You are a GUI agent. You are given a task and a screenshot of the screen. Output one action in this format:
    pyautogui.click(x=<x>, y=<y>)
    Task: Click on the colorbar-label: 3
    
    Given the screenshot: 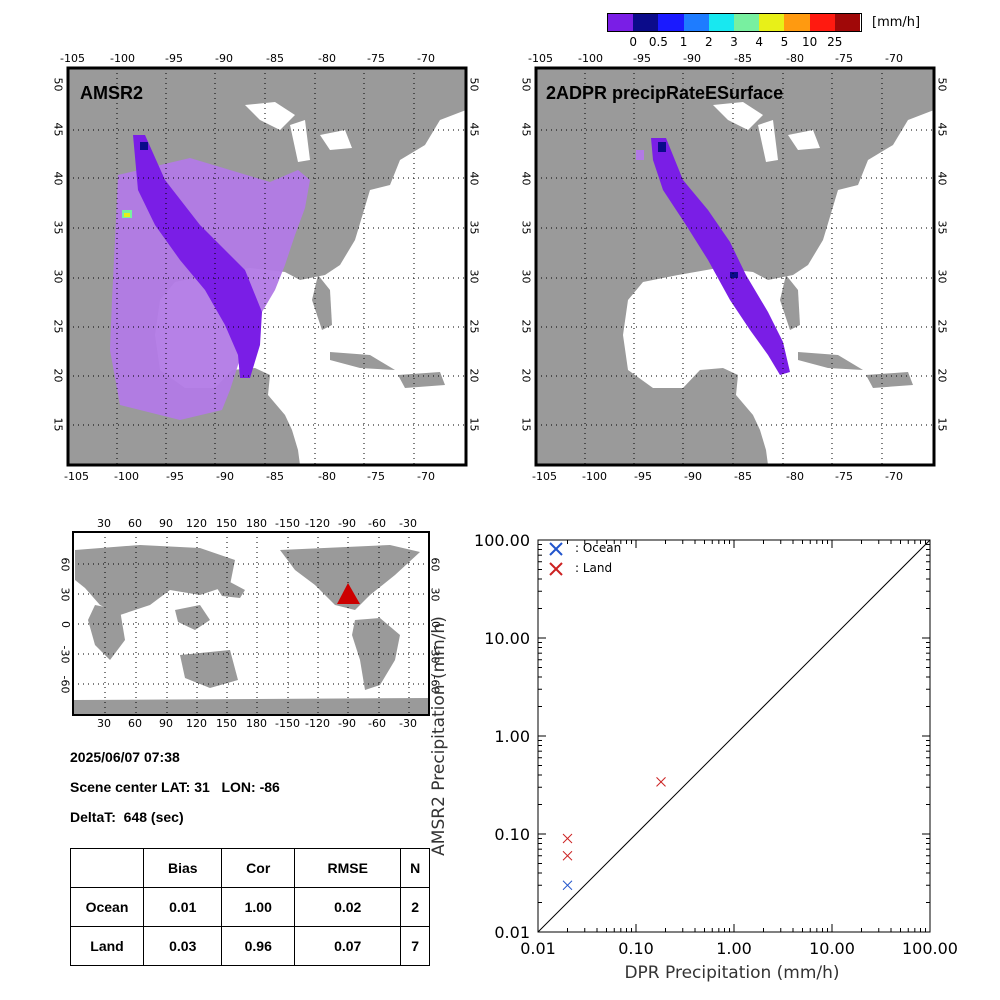 What is the action you would take?
    pyautogui.click(x=734, y=42)
    